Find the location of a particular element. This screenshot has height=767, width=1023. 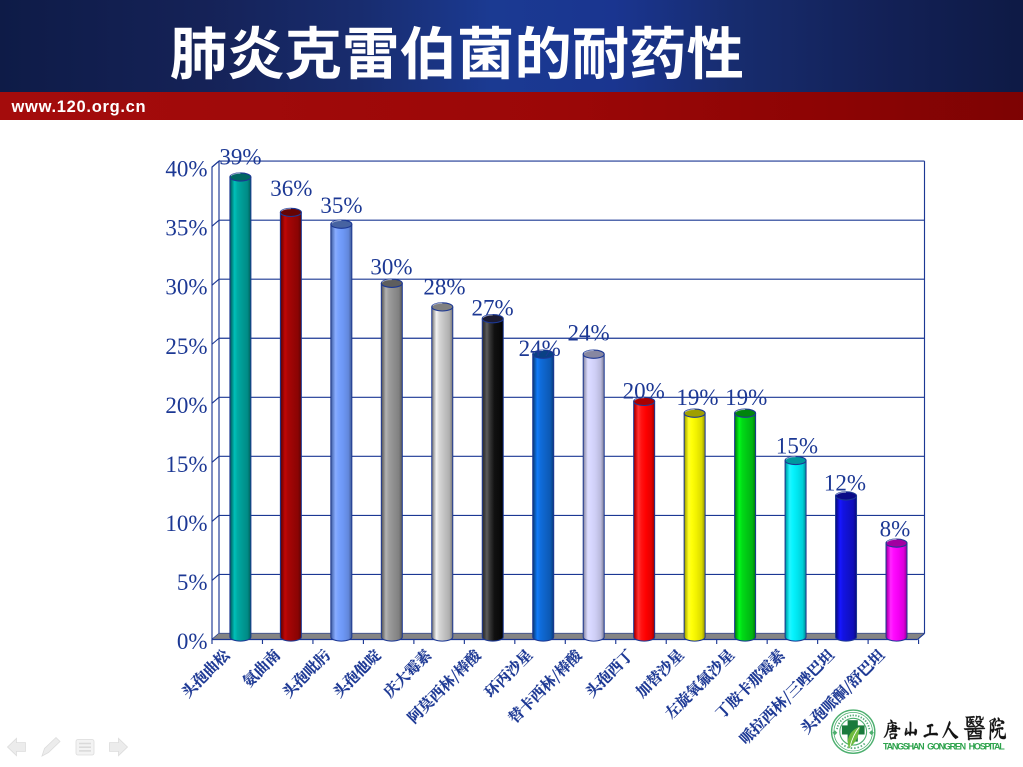

svg-text: TANGSHAN GONGREN HOSPITAL is located at coordinates (944, 746).